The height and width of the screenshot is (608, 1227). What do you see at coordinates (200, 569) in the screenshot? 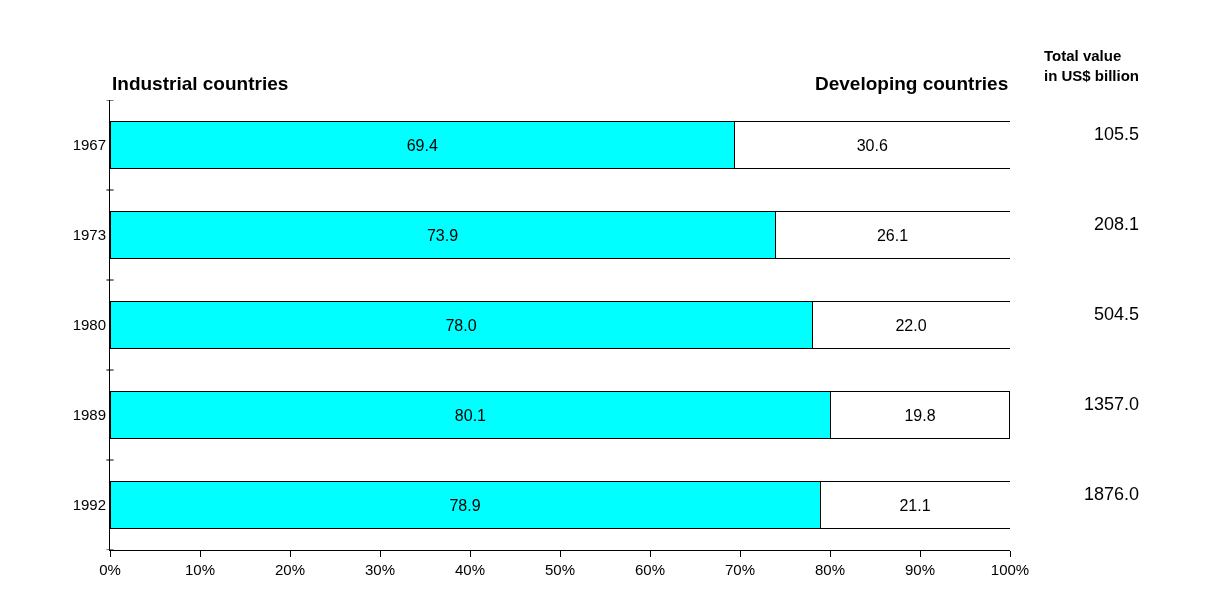
I see `x-tick-label: 10%` at bounding box center [200, 569].